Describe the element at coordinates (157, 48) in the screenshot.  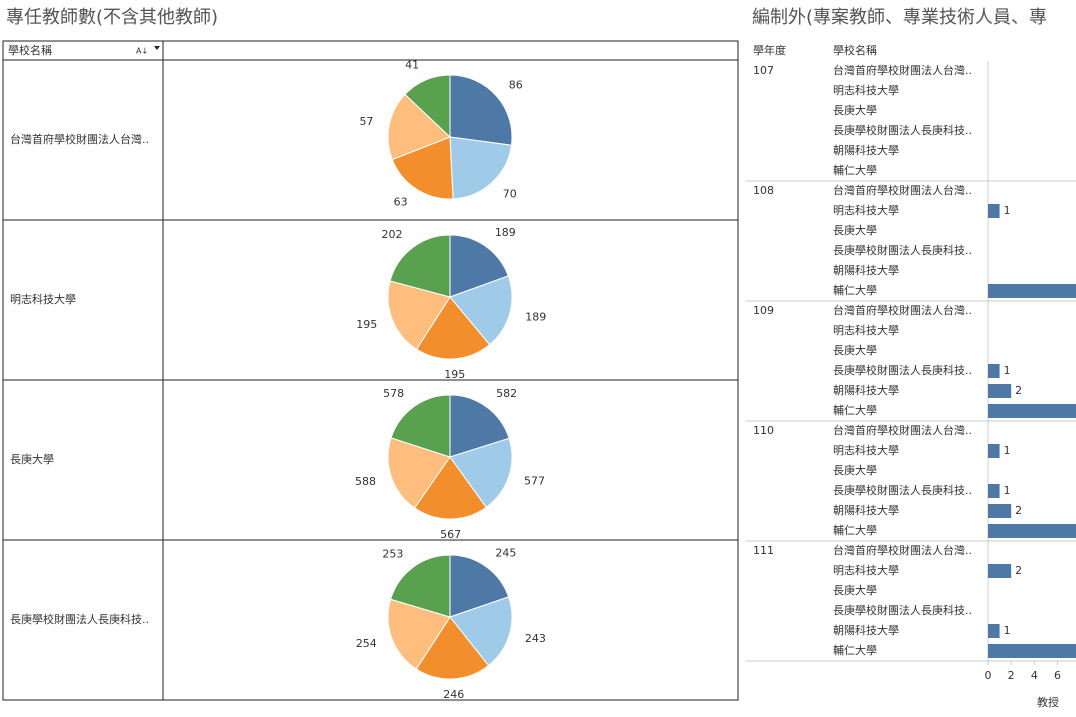
I see `dropdown-icon` at that location.